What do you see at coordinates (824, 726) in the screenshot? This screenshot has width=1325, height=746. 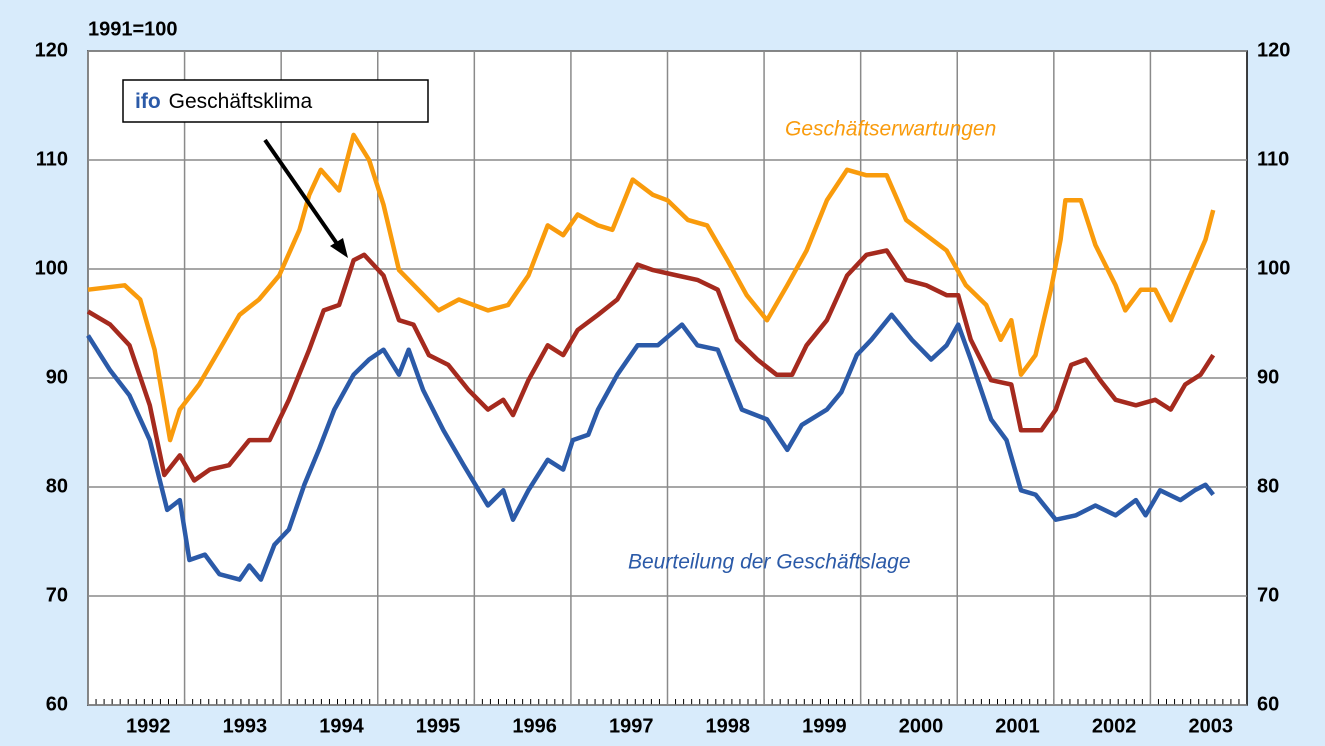 I see `x-tick-label: 1999` at bounding box center [824, 726].